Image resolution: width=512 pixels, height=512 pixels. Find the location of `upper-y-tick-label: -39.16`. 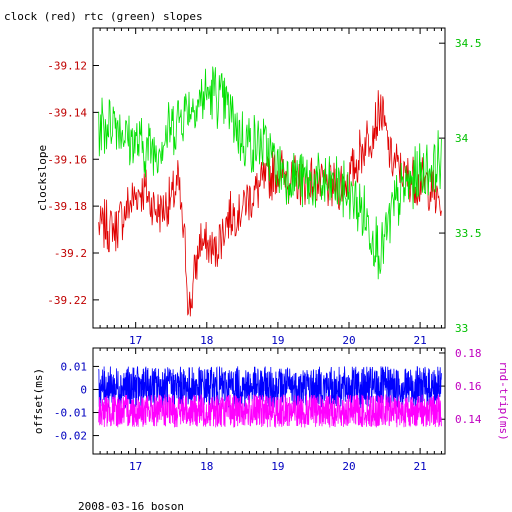

upper-y-tick-label: -39.16 is located at coordinates (67, 159).